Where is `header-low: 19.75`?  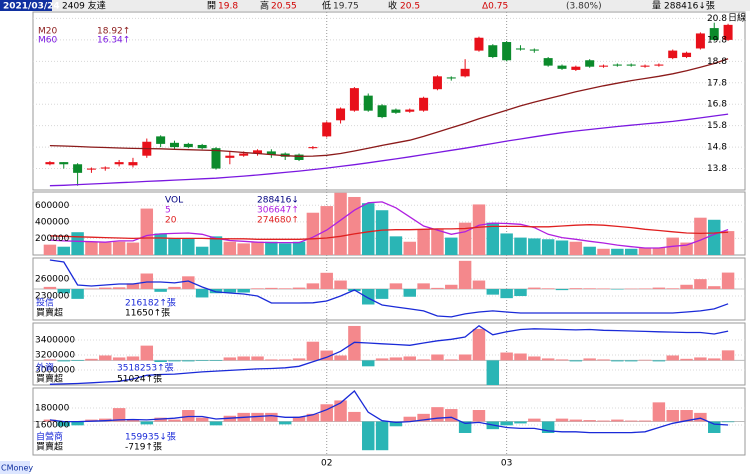 header-low: 19.75 is located at coordinates (346, 7).